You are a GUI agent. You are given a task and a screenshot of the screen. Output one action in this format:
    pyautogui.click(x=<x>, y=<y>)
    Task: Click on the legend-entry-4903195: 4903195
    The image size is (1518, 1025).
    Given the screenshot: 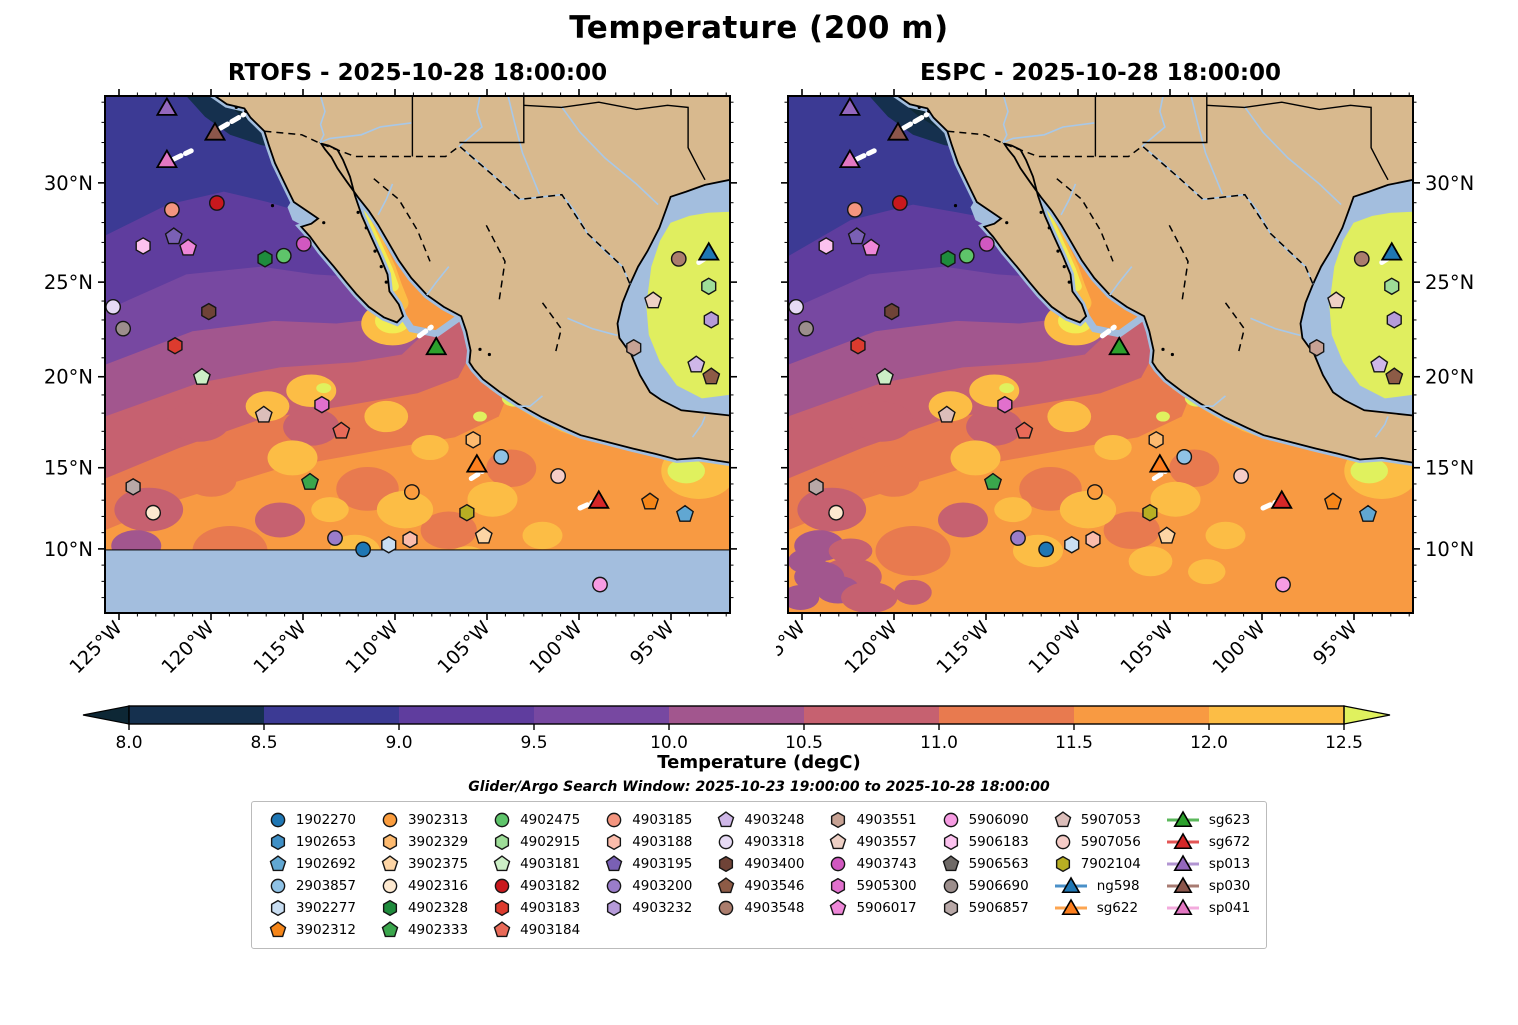 What is the action you would take?
    pyautogui.click(x=648, y=864)
    